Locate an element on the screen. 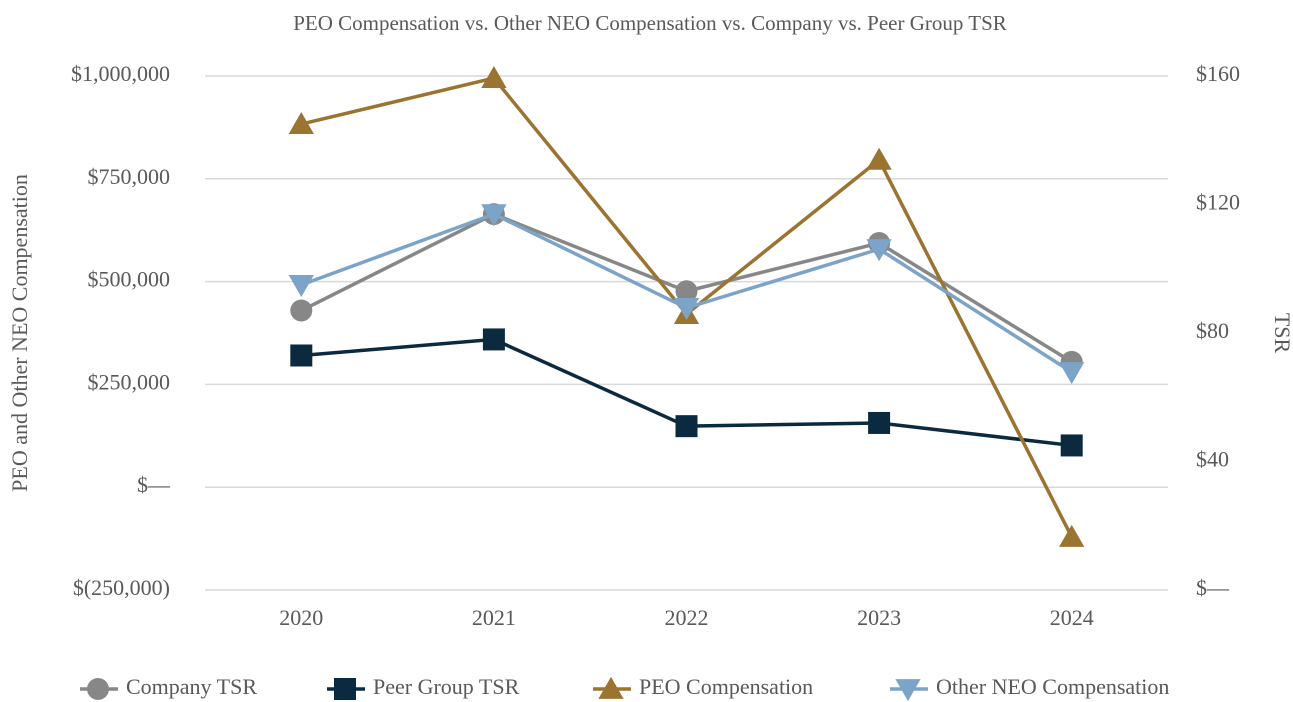 Image resolution: width=1293 pixels, height=702 pixels. y2-tick-label: $80 is located at coordinates (1212, 330).